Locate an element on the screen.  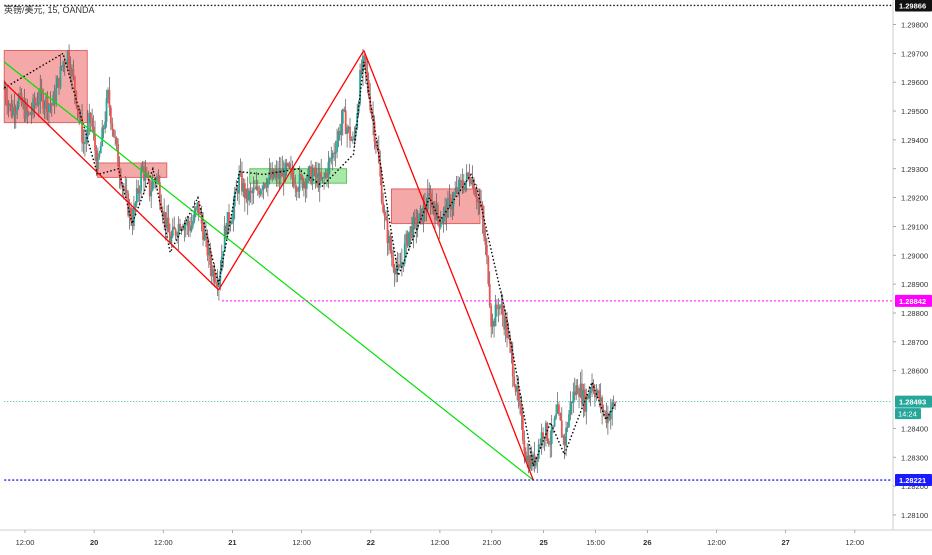
y-tick-label: 1.28900 is located at coordinates (914, 284).